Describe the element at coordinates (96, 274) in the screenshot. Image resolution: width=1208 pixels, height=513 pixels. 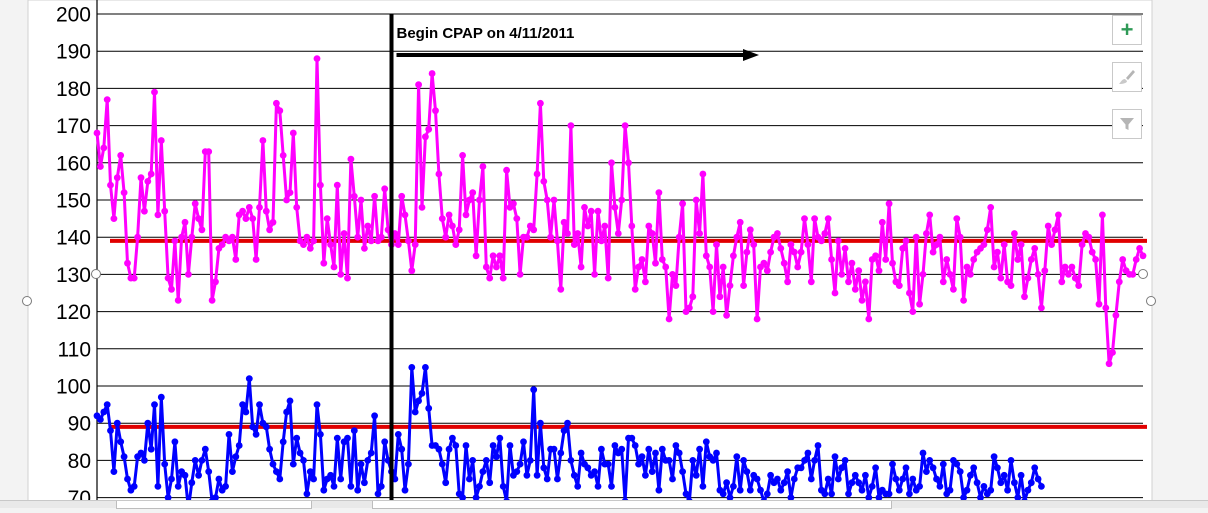
I see `resize-handle-left` at that location.